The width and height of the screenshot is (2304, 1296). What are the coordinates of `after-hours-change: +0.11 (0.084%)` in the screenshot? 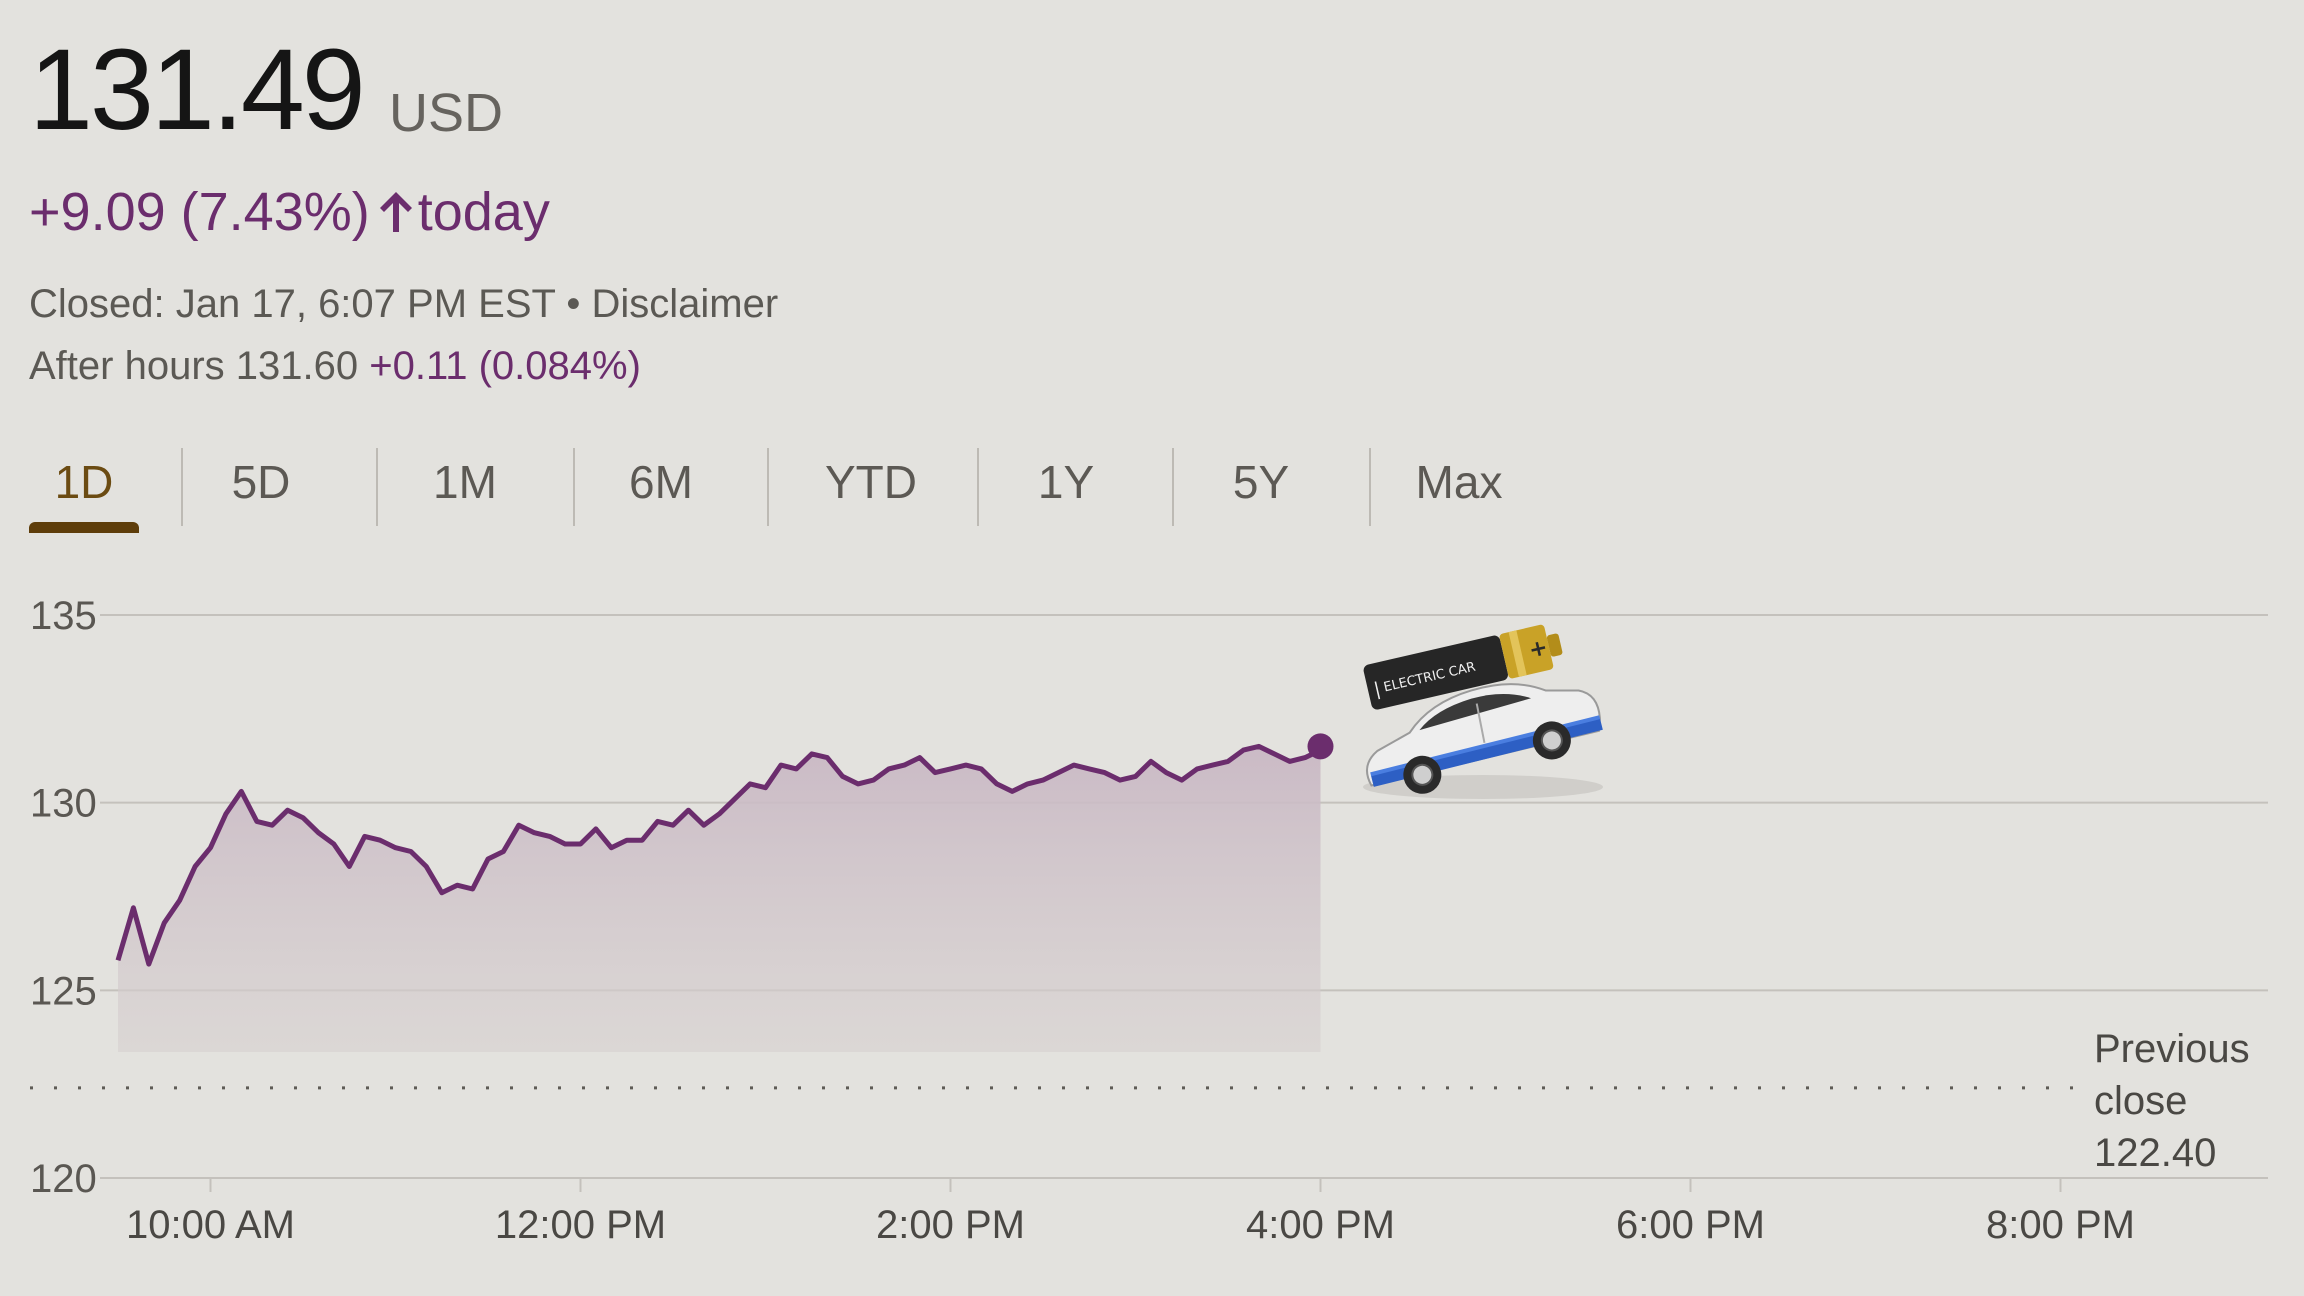 It's located at (505, 366).